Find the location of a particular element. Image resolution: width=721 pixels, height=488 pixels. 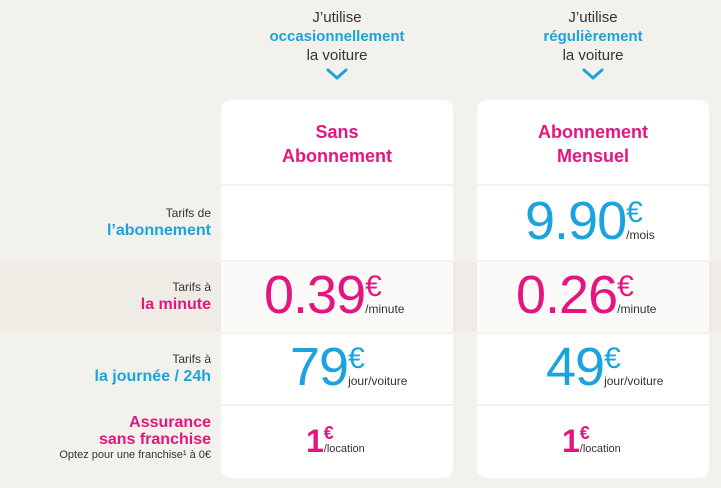

column-intro-regular: J’utilise régulièrement la voiture is located at coordinates (593, 44).